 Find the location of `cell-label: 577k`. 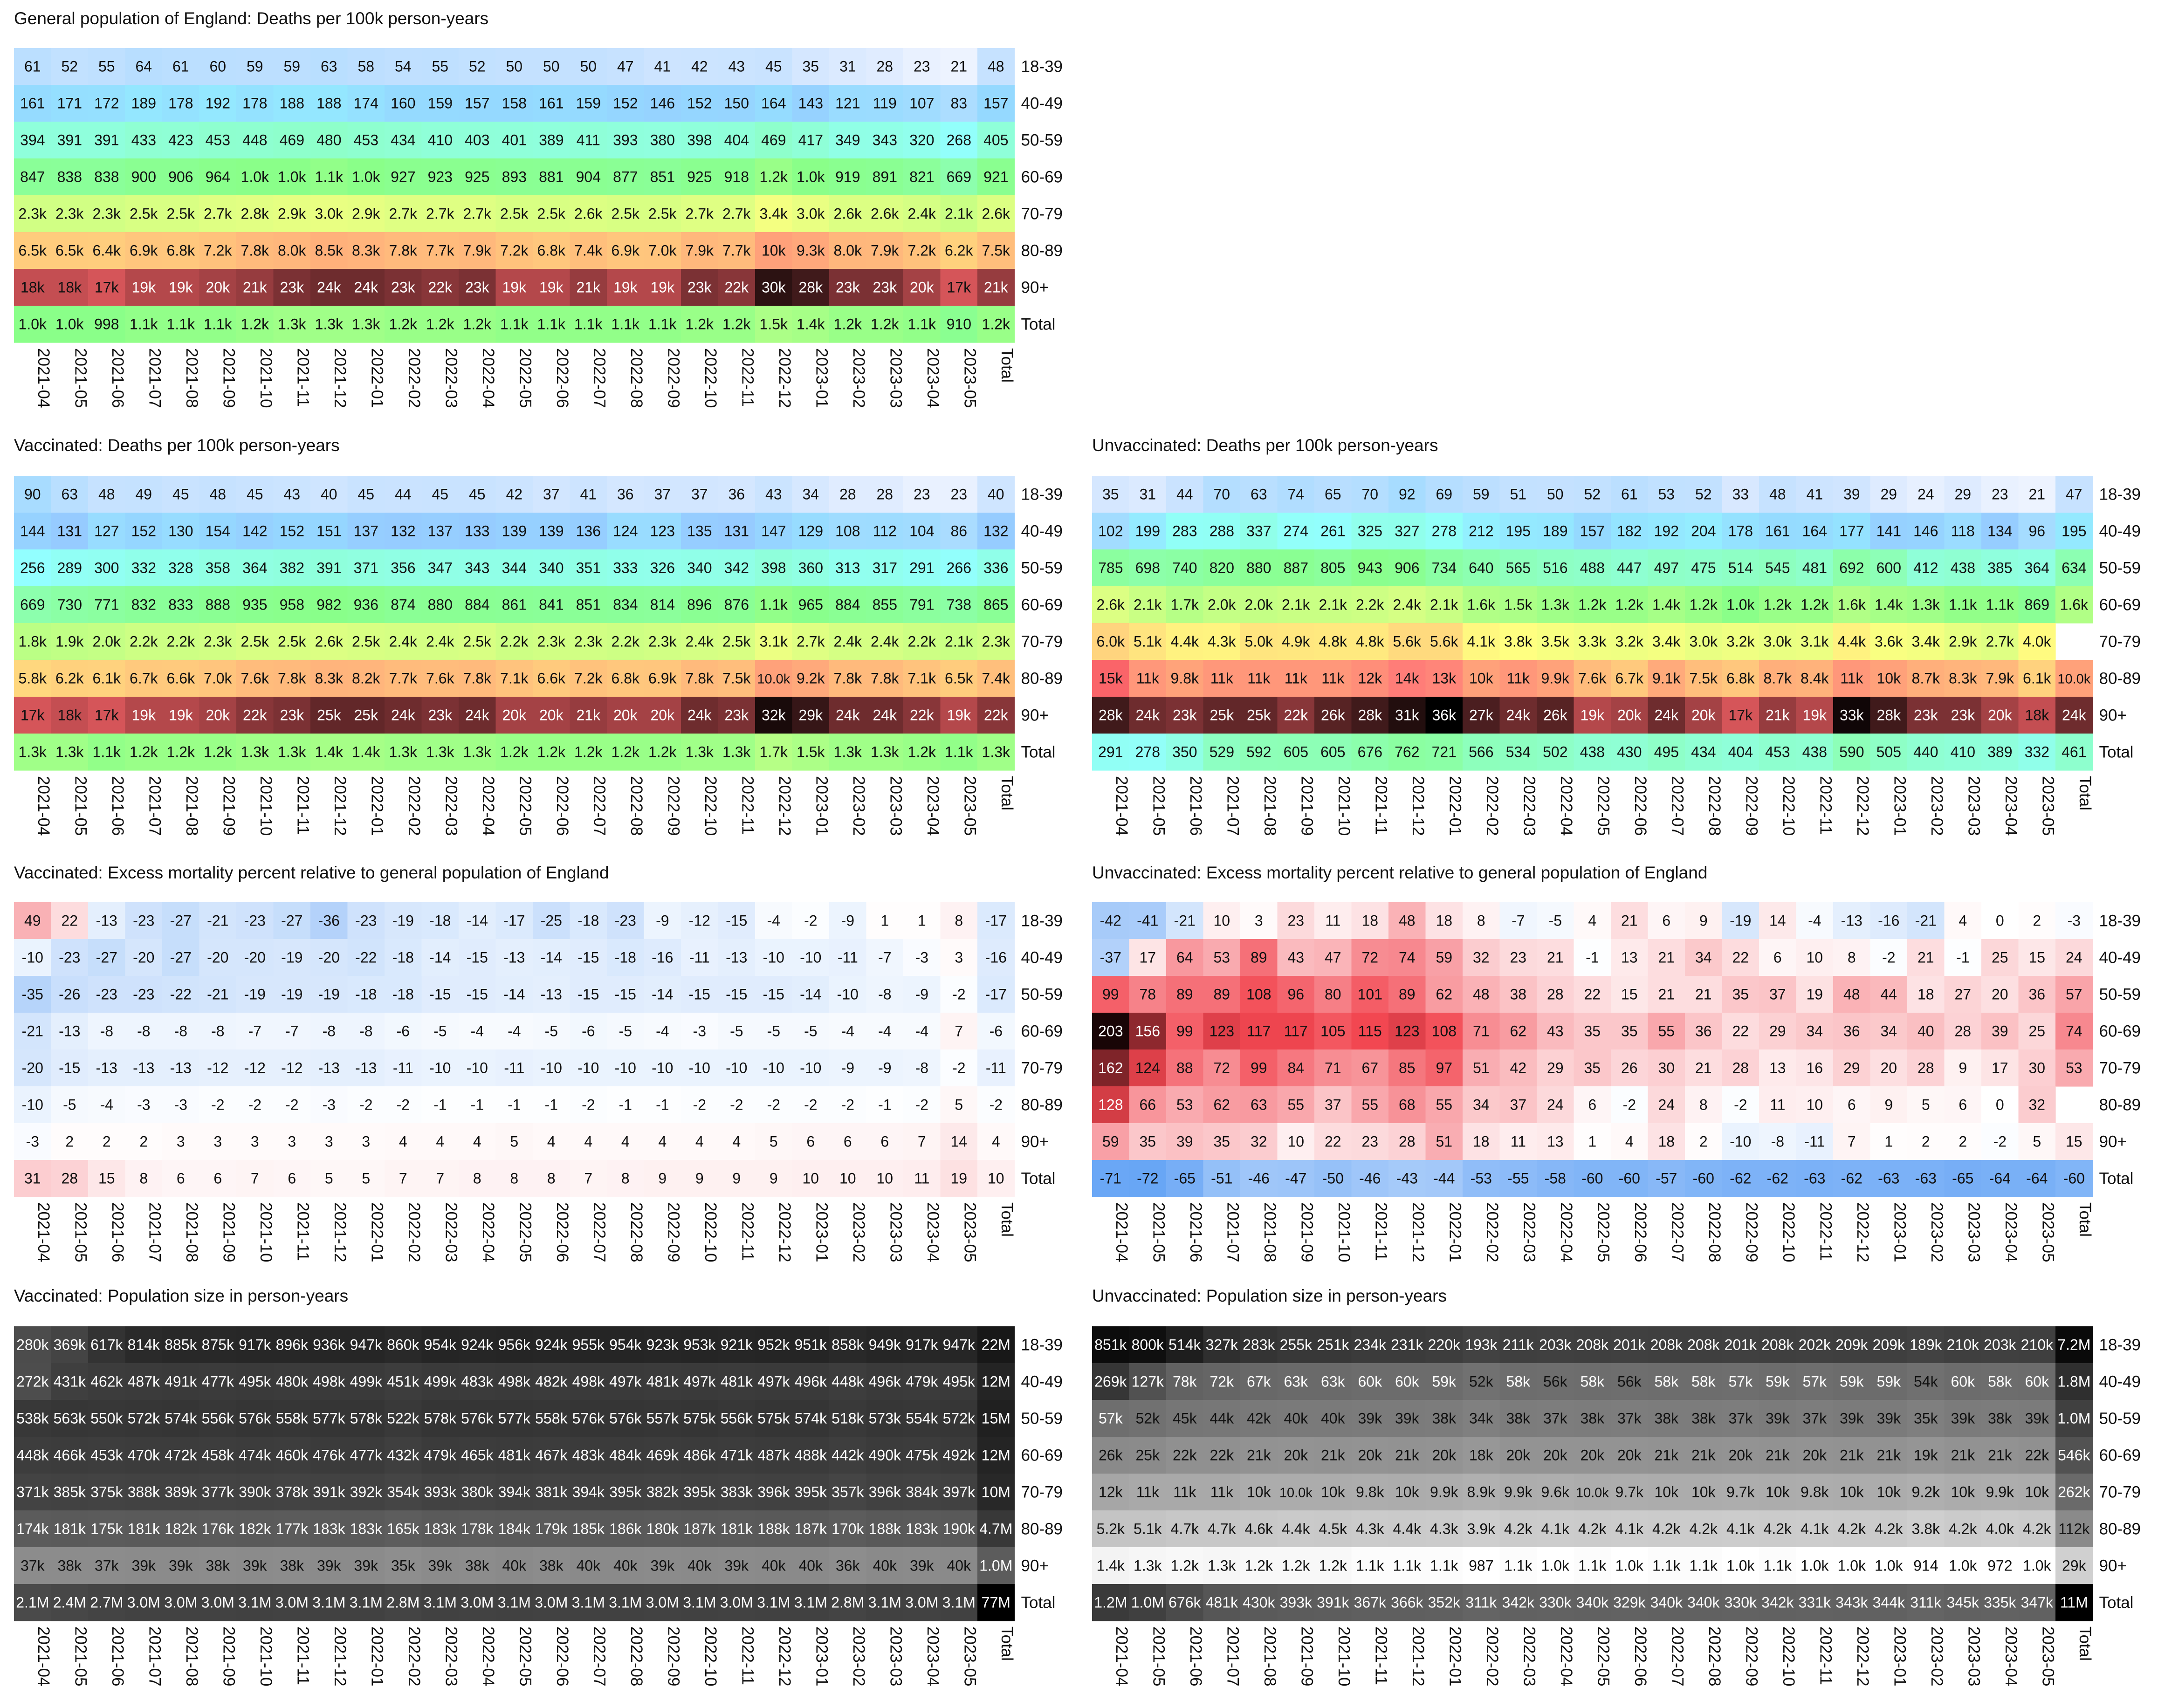

cell-label: 577k is located at coordinates (514, 1418).